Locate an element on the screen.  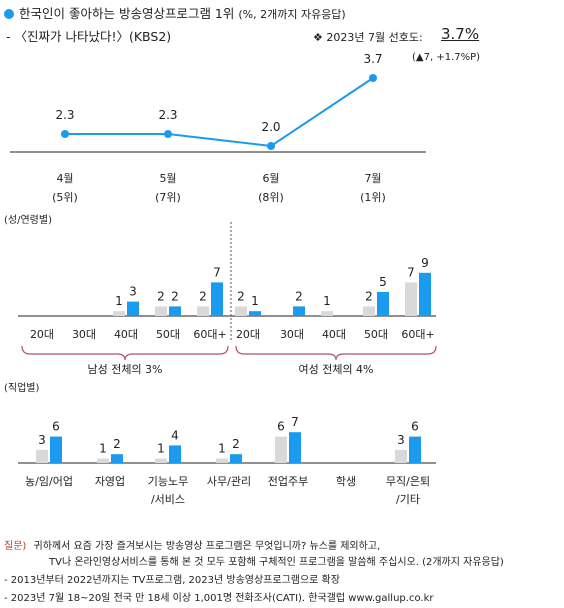
female-brace is located at coordinates (336, 353).